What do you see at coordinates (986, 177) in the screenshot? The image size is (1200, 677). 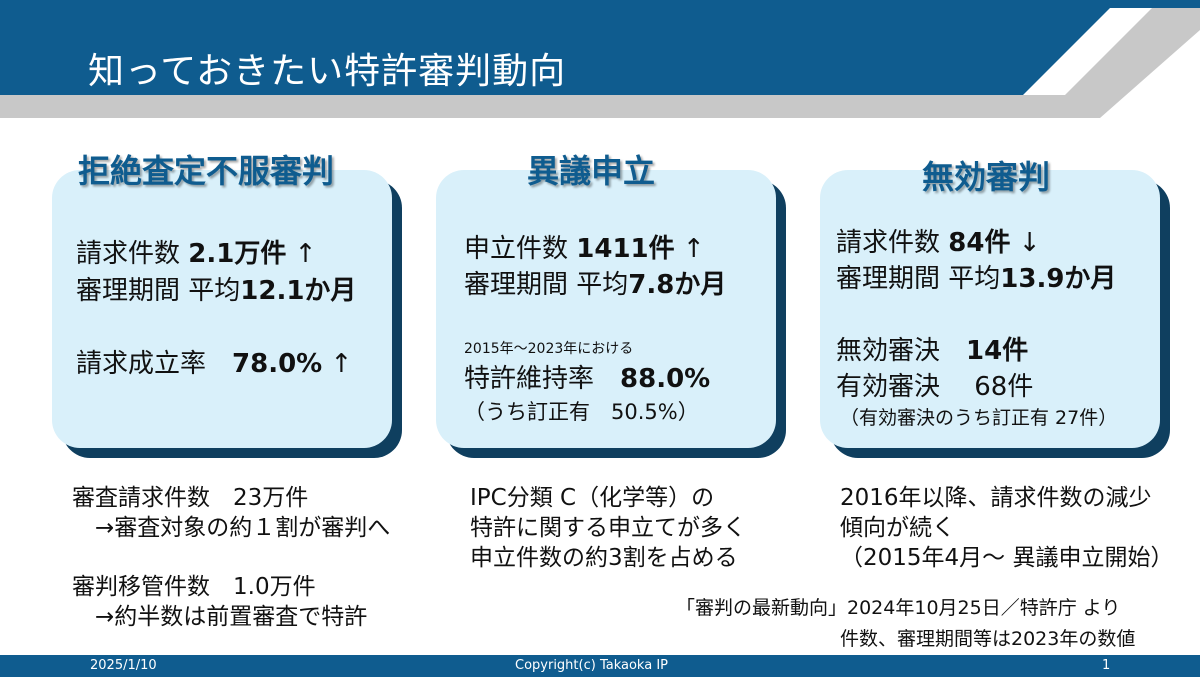 I see `card-heading-invalidation: 無効審判` at bounding box center [986, 177].